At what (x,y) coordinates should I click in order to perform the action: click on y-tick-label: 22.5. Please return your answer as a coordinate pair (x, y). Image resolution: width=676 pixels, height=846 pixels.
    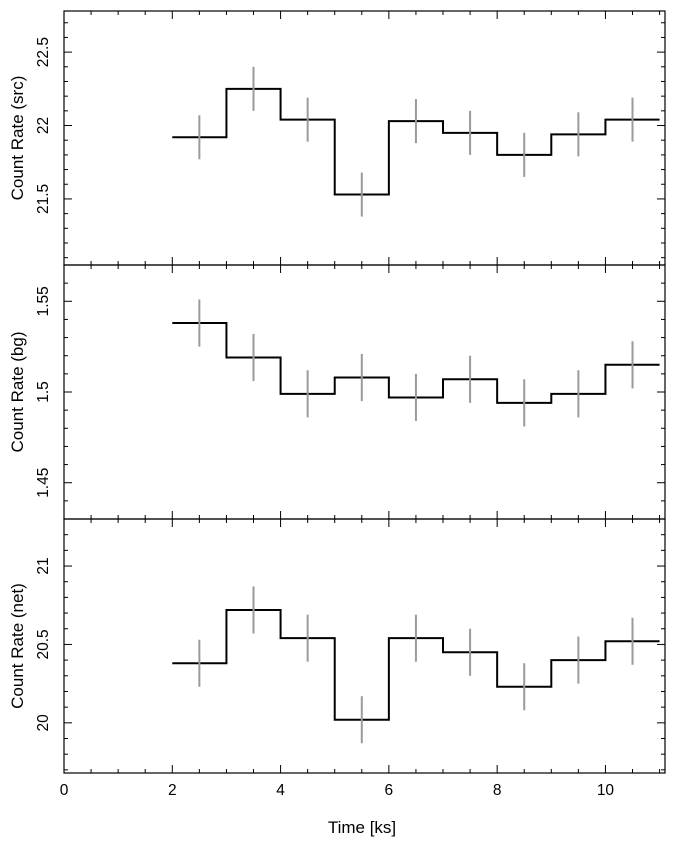
    Looking at the image, I should click on (43, 52).